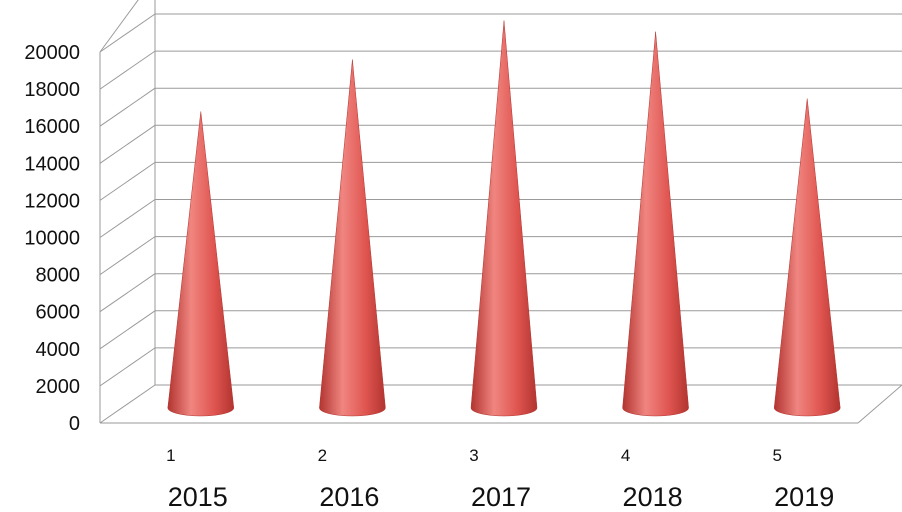 Image resolution: width=902 pixels, height=512 pixels. What do you see at coordinates (349, 497) in the screenshot?
I see `year-label: 2016` at bounding box center [349, 497].